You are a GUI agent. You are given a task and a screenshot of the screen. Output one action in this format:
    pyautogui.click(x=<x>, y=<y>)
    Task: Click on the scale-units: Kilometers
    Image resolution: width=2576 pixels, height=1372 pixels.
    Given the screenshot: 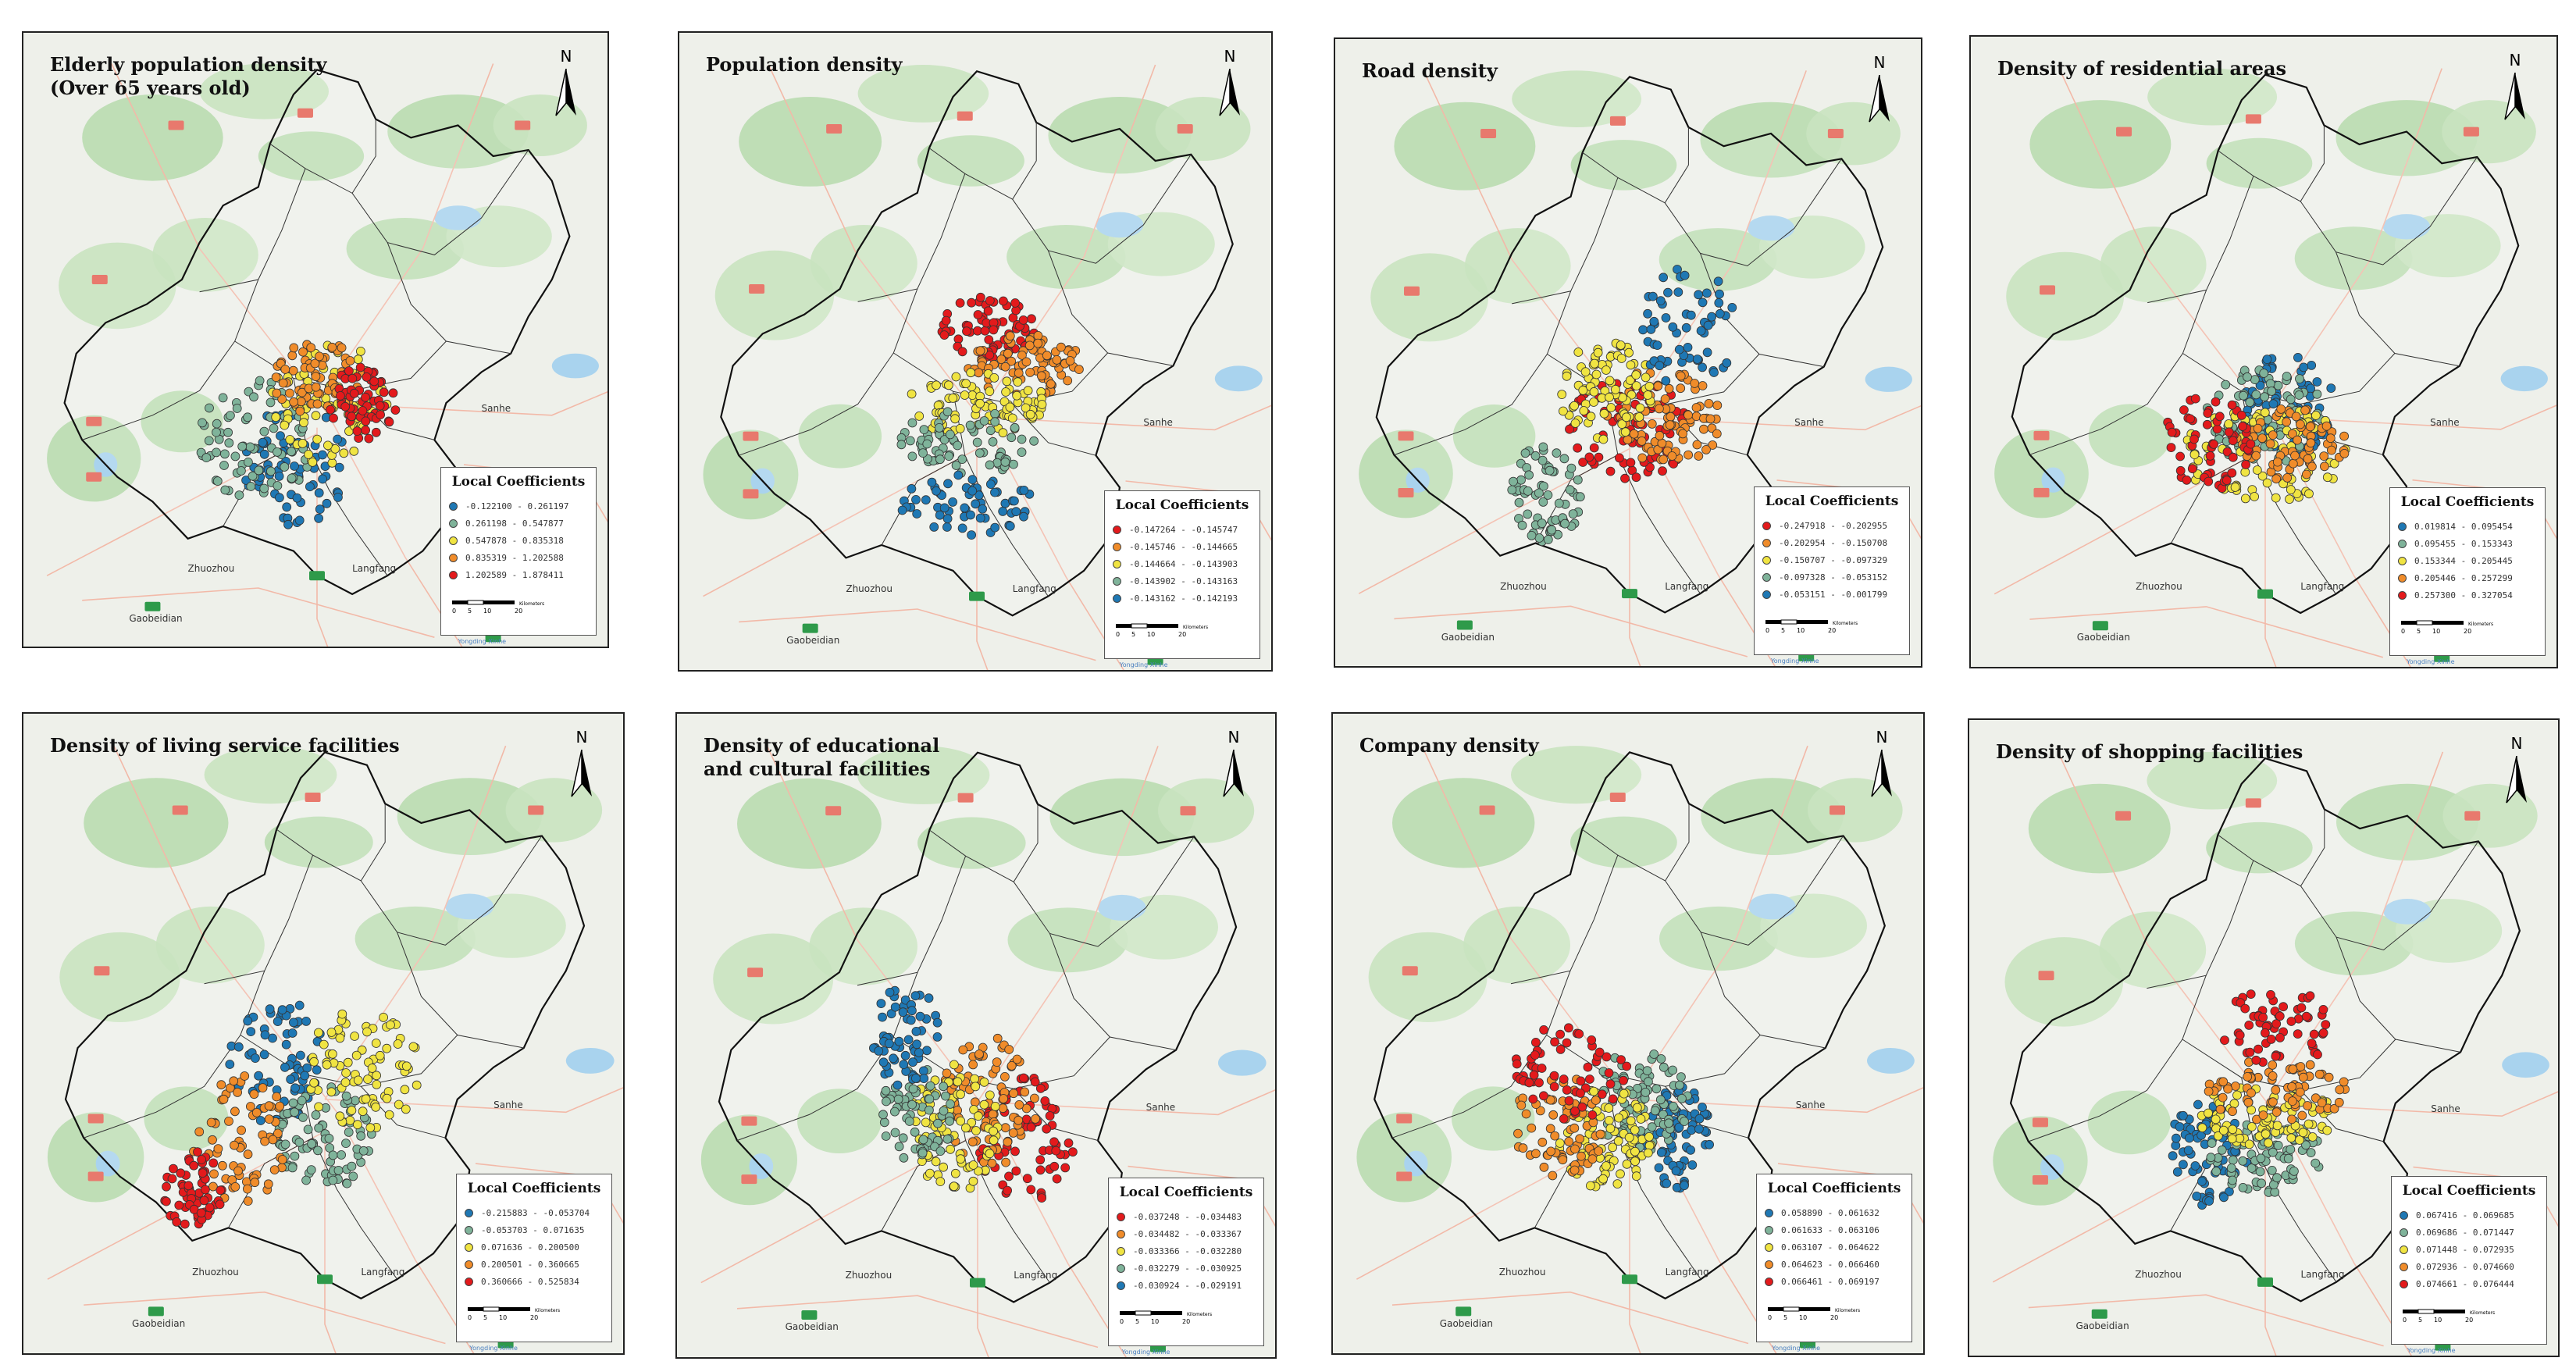 What is the action you would take?
    pyautogui.click(x=1848, y=1310)
    